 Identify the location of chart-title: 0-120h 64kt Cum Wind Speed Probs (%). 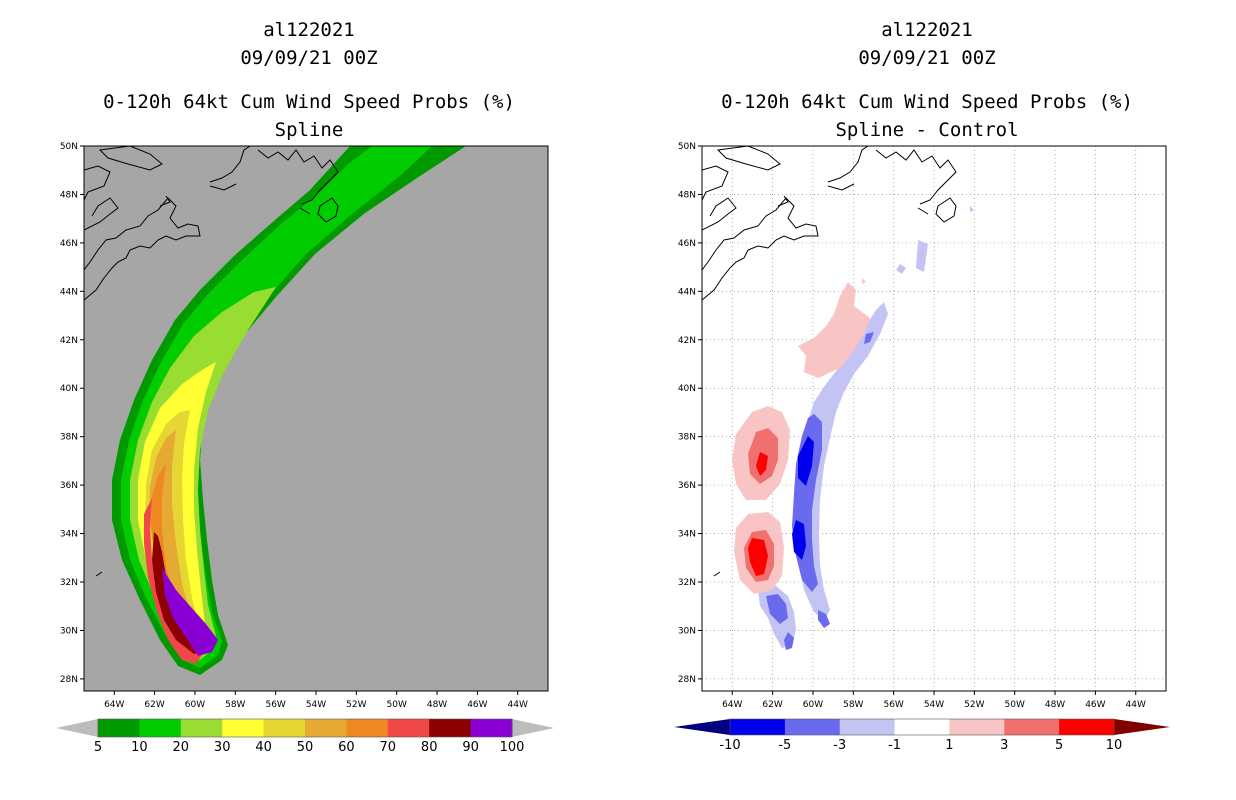
(309, 102).